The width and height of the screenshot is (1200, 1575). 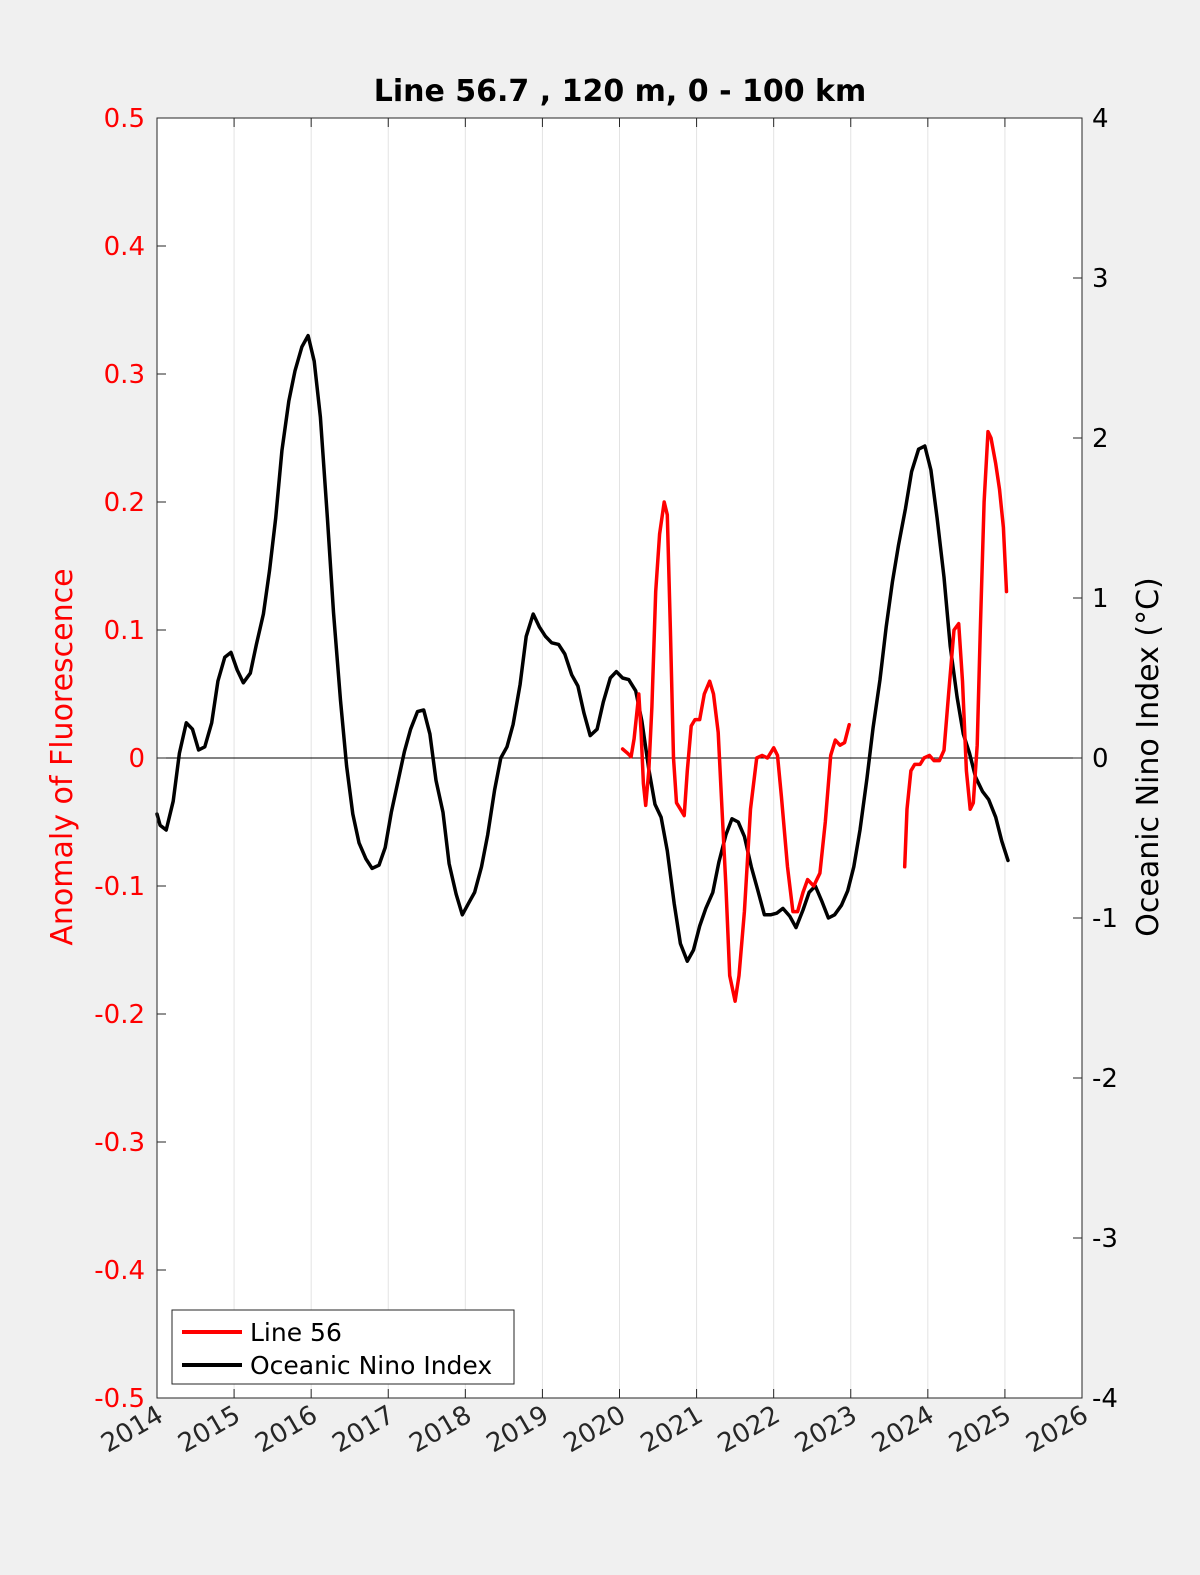 I want to click on right-tick-label-8: -4, so click(x=1105, y=1399).